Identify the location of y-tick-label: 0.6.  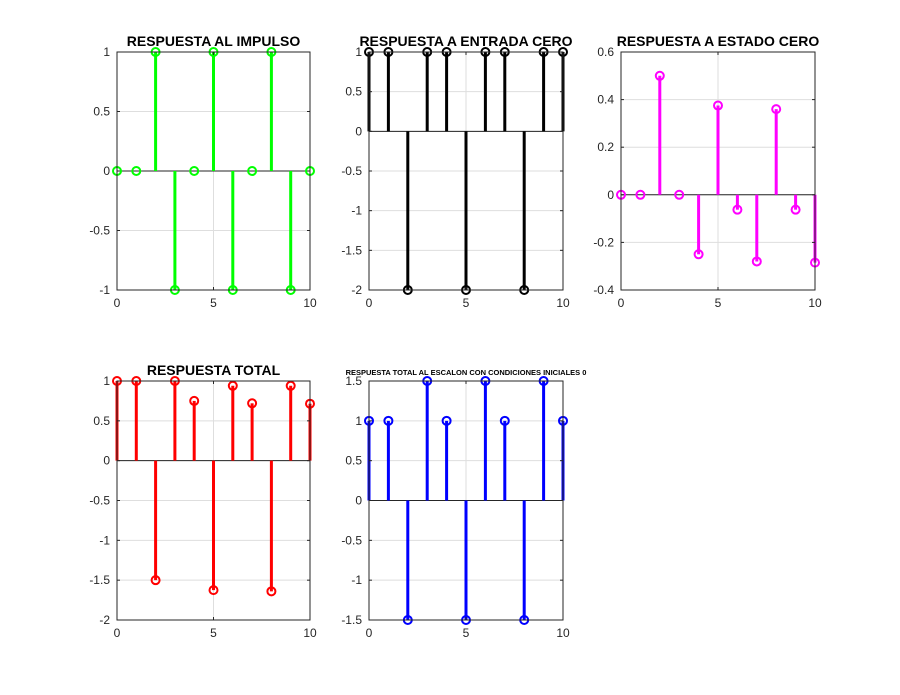
(605, 52).